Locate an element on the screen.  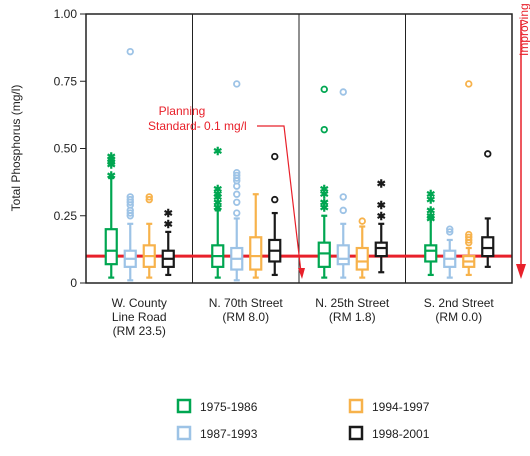
category-label: W. County is located at coordinates (139, 303).